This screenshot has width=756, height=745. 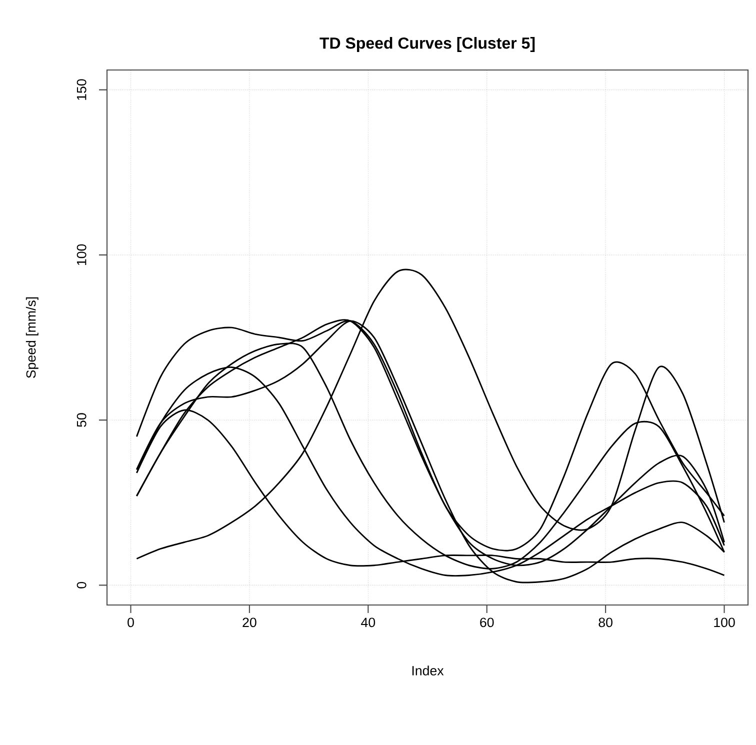 I want to click on y-tick-label: 50, so click(x=81, y=420).